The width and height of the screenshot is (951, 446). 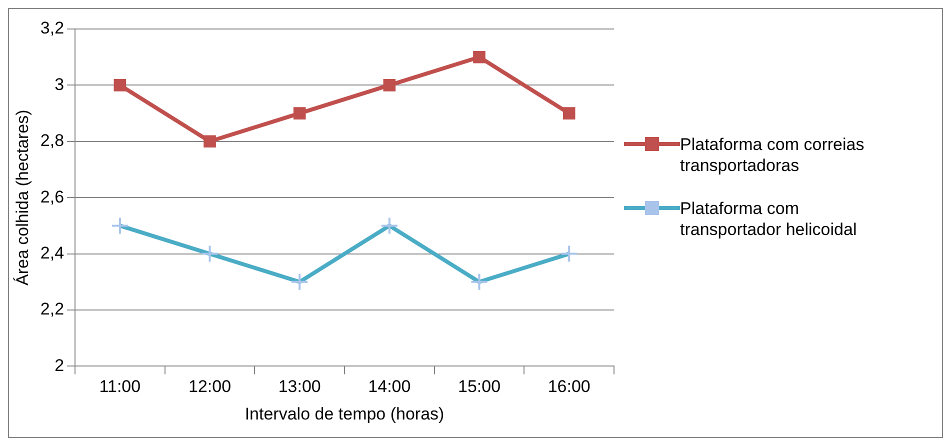 What do you see at coordinates (479, 386) in the screenshot?
I see `x-tick-label: 15:00` at bounding box center [479, 386].